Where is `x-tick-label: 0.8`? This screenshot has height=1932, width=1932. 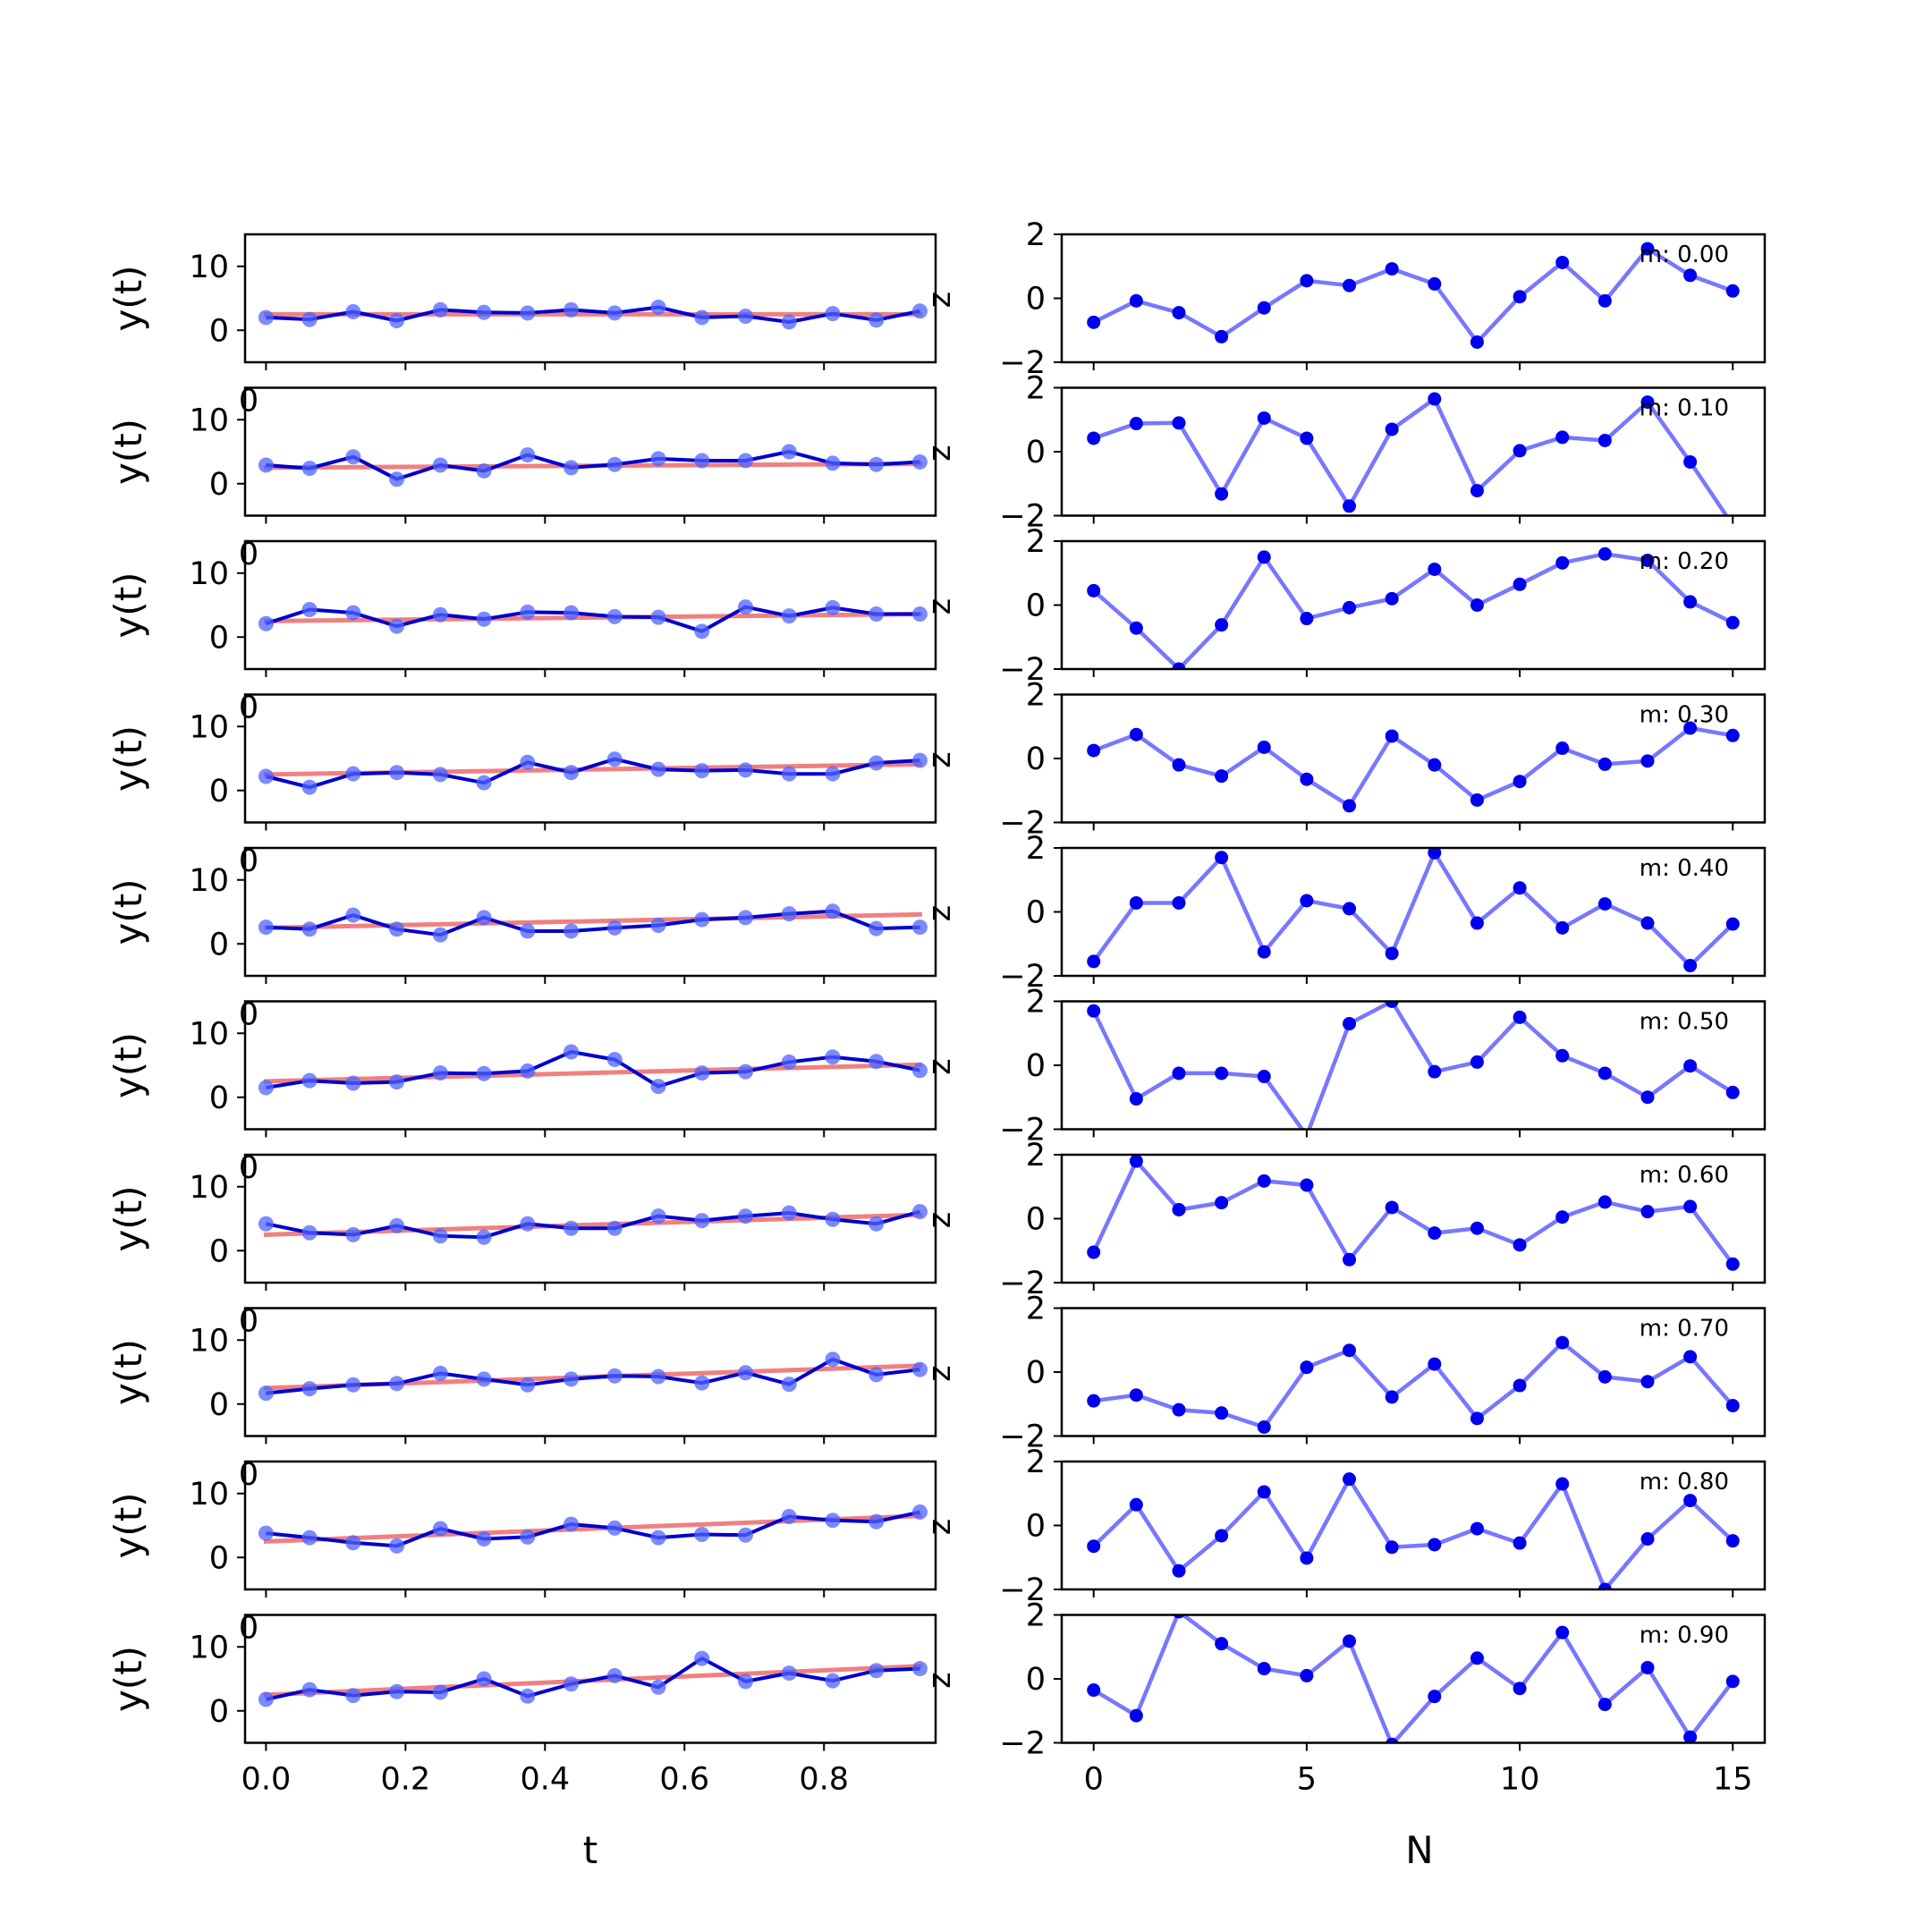 x-tick-label: 0.8 is located at coordinates (824, 1780).